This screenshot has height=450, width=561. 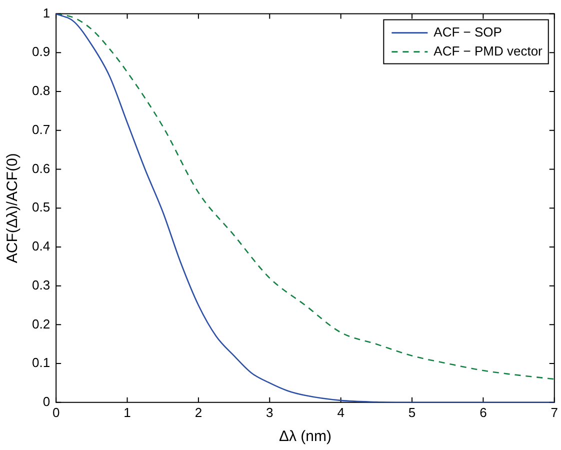 I want to click on x-tick-label: 7, so click(x=554, y=412).